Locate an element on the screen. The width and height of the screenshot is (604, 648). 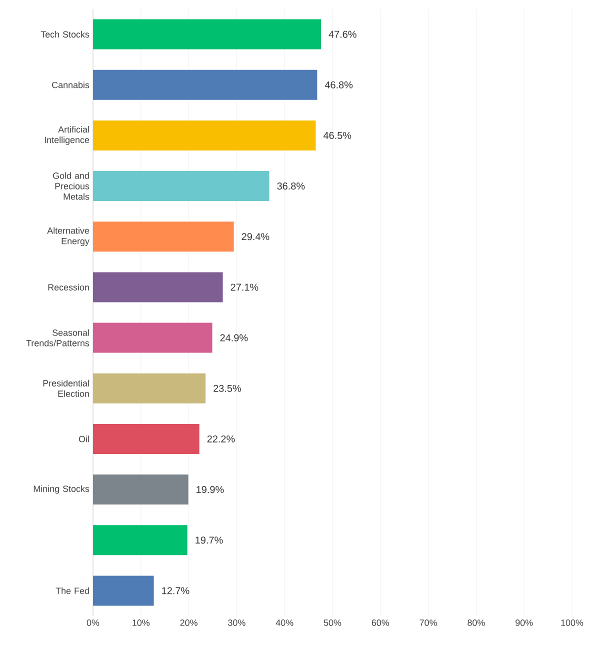
y-tick-label: Tech Stocks is located at coordinates (65, 34).